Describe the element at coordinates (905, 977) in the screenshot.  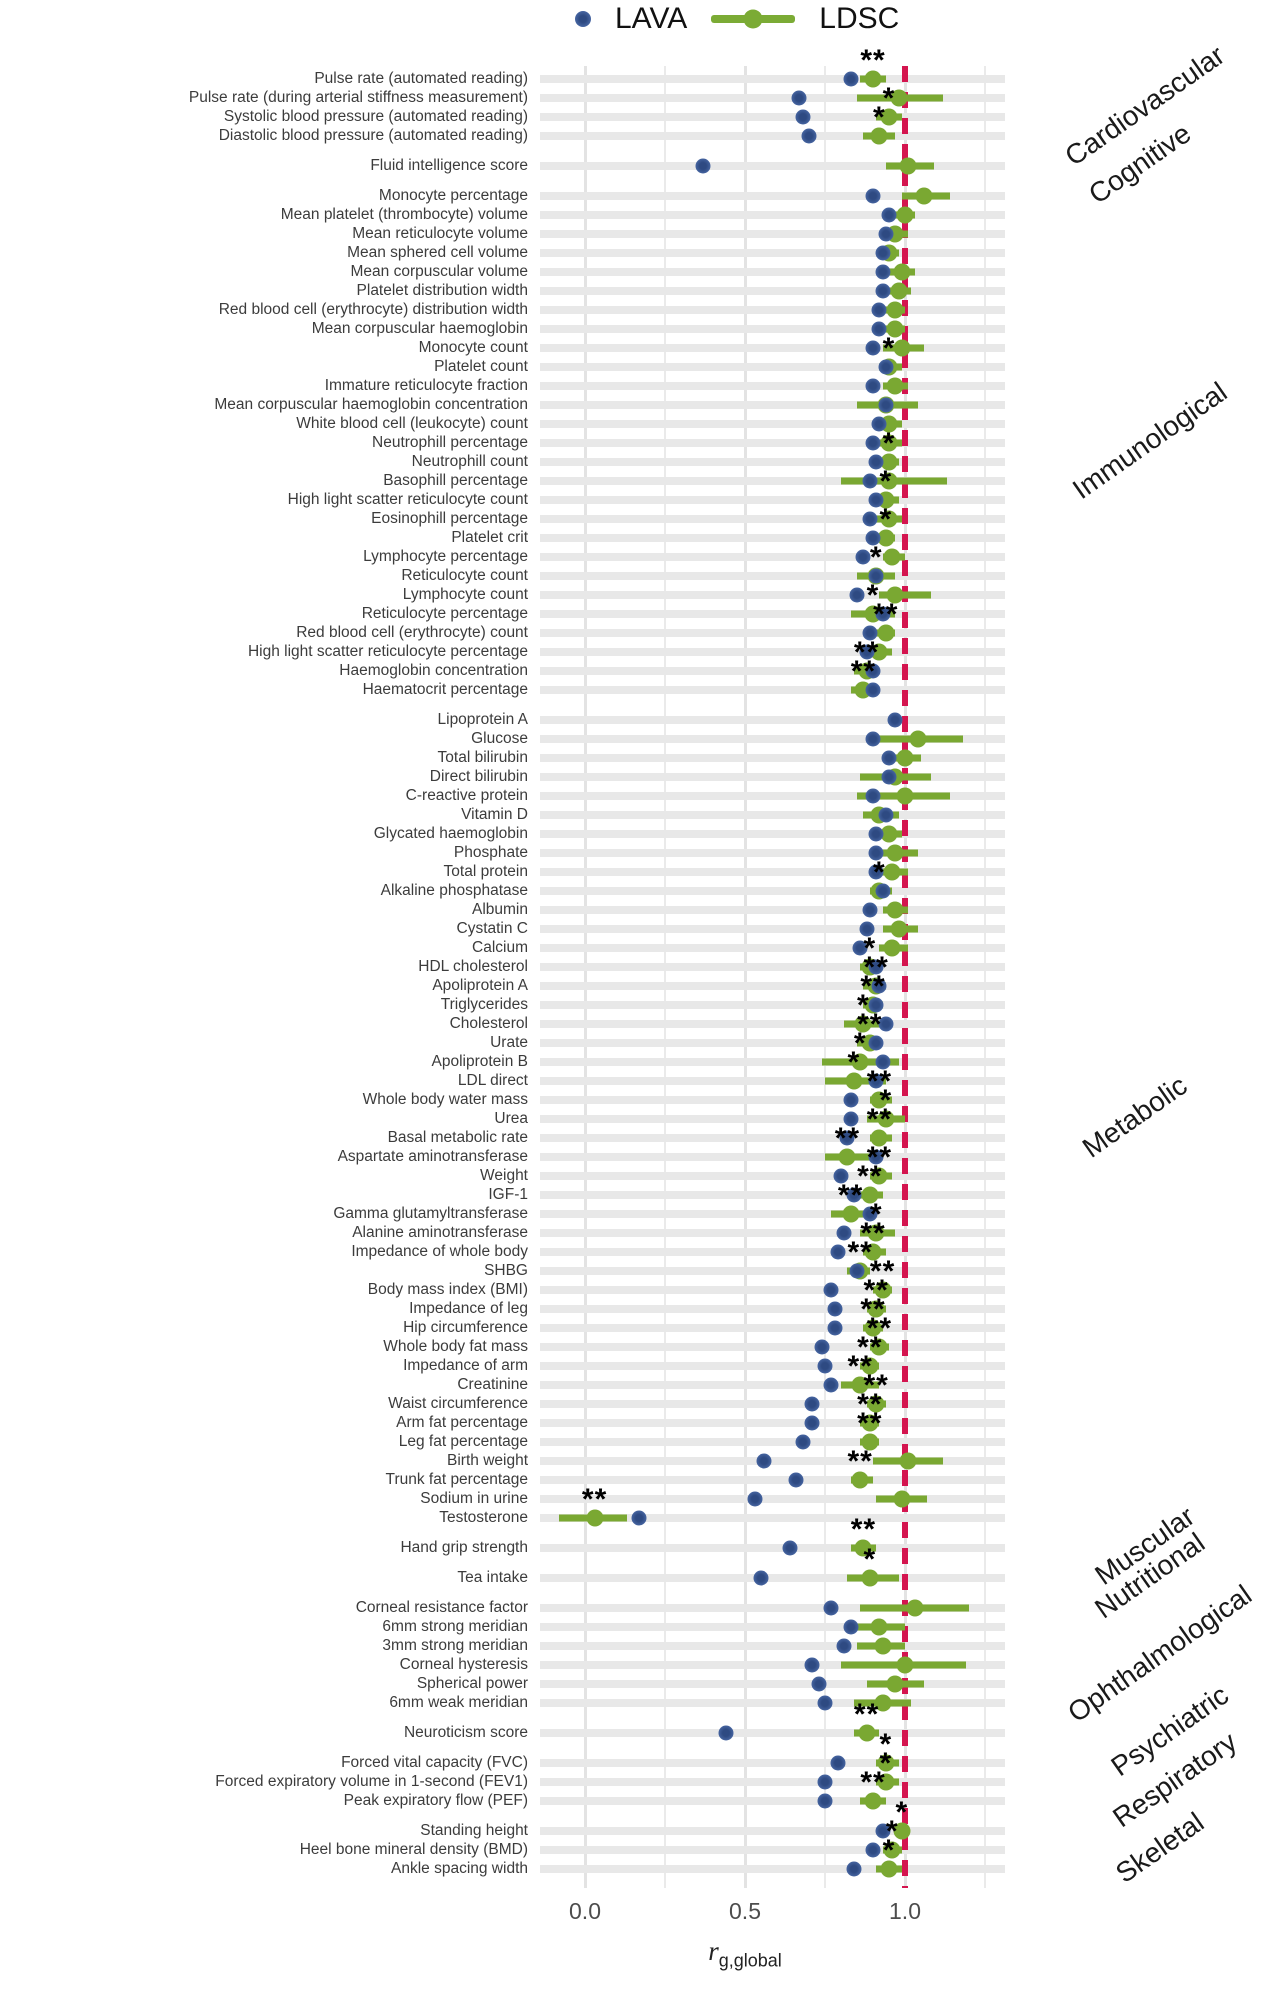
I see `reference-line` at that location.